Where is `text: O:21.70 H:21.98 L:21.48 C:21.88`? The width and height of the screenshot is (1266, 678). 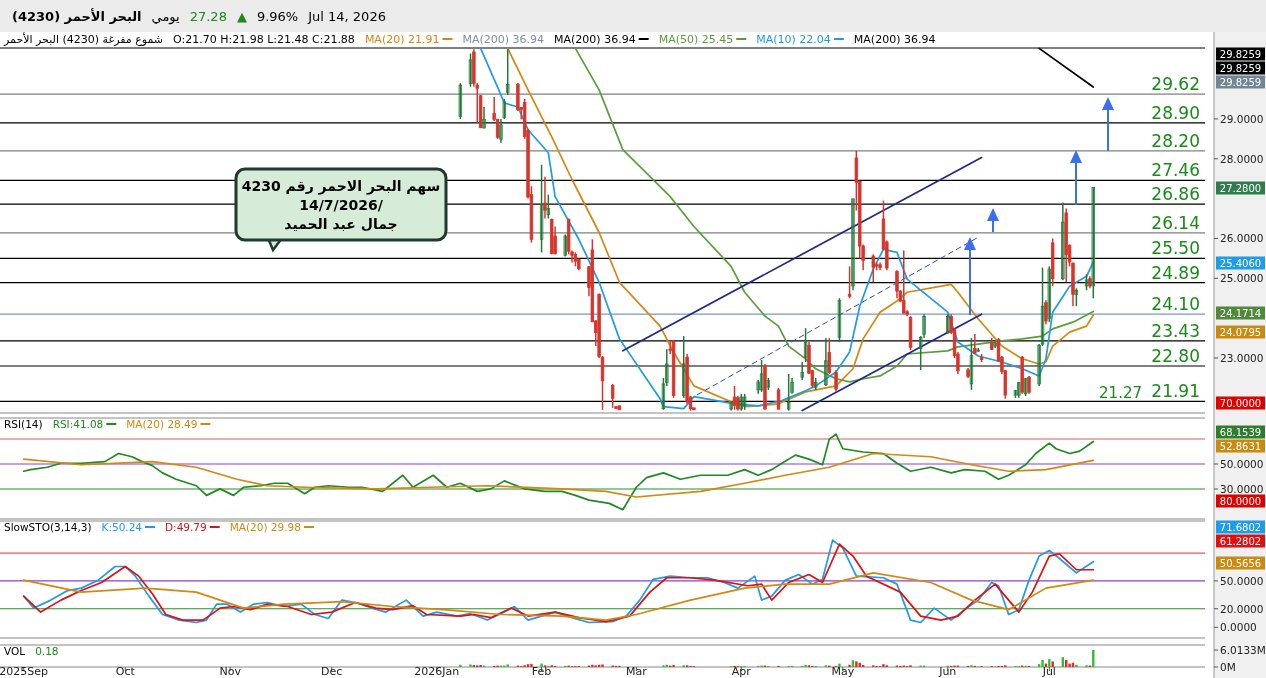
text: O:21.70 H:21.98 L:21.48 C:21.88 is located at coordinates (264, 39).